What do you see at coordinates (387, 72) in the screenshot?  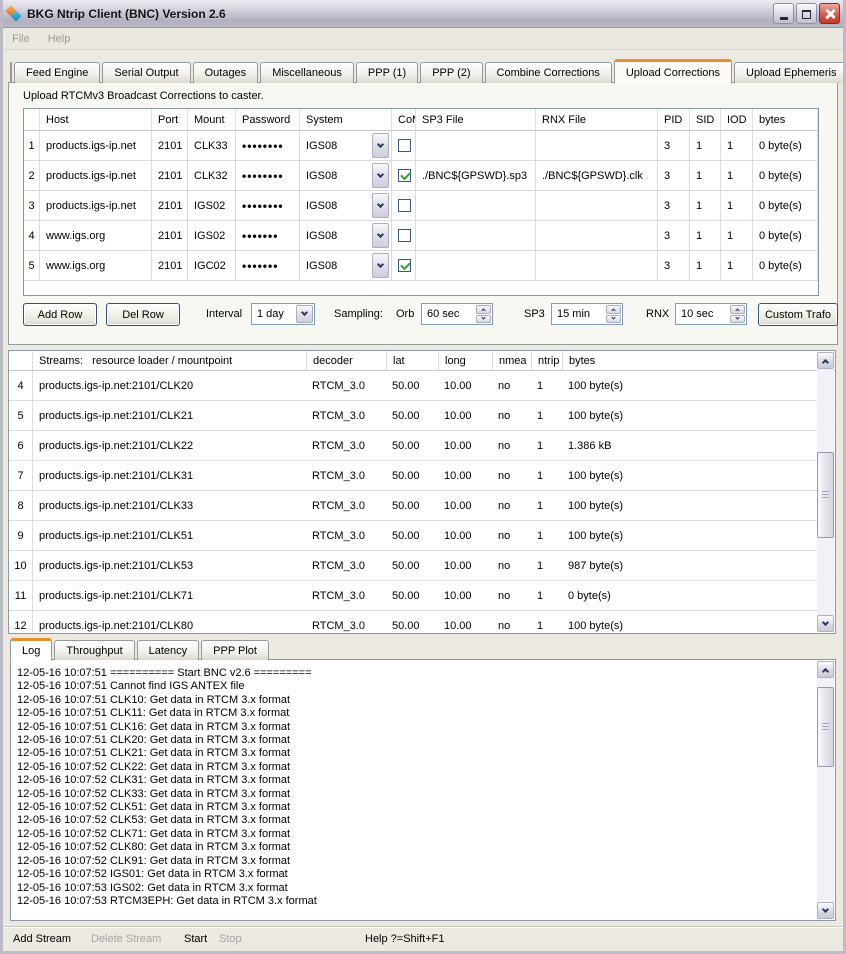 I see `tab-ppp-1: PPP (1)` at bounding box center [387, 72].